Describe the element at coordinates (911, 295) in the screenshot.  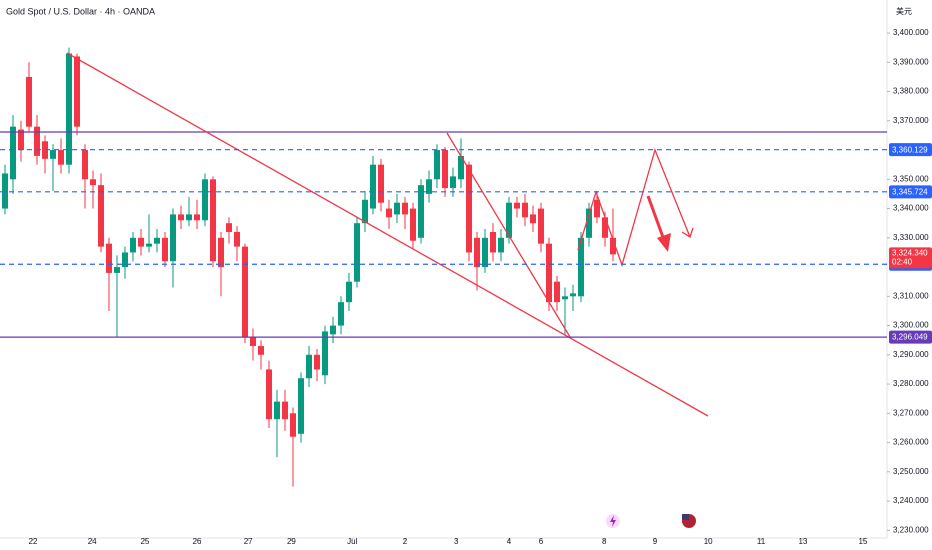
I see `y-tick-label: 3,310.000` at that location.